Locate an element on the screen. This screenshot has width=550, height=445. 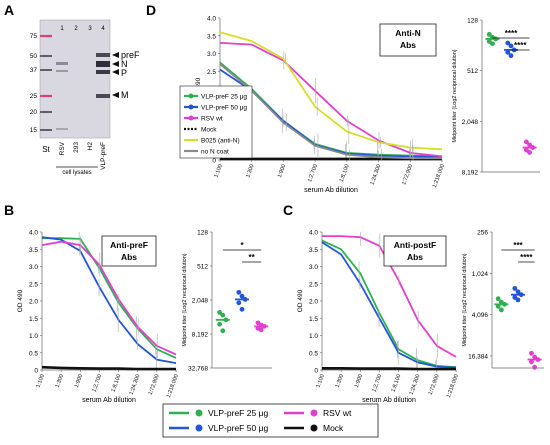
y-tick-label: 4.0 is located at coordinates (313, 233).